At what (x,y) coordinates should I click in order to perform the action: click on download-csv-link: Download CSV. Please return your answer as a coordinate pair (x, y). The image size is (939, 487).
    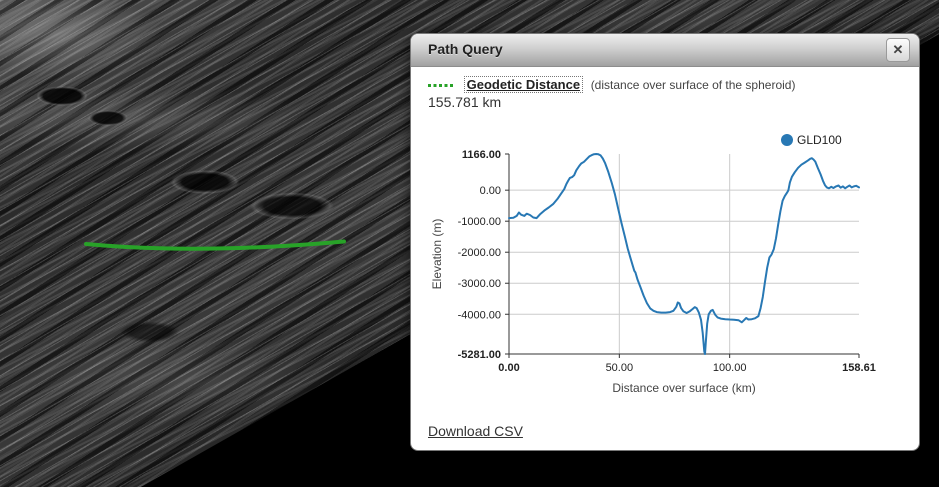
    Looking at the image, I should click on (475, 431).